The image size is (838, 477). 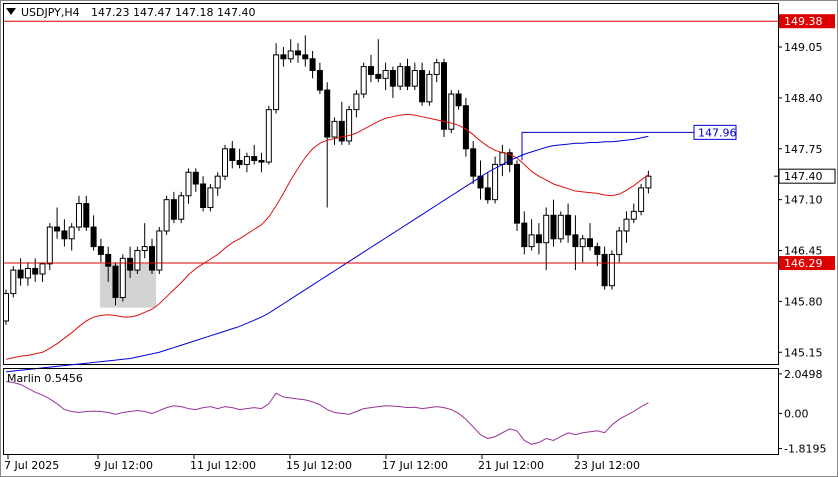 What do you see at coordinates (803, 352) in the screenshot?
I see `price-tick-label: 145.15` at bounding box center [803, 352].